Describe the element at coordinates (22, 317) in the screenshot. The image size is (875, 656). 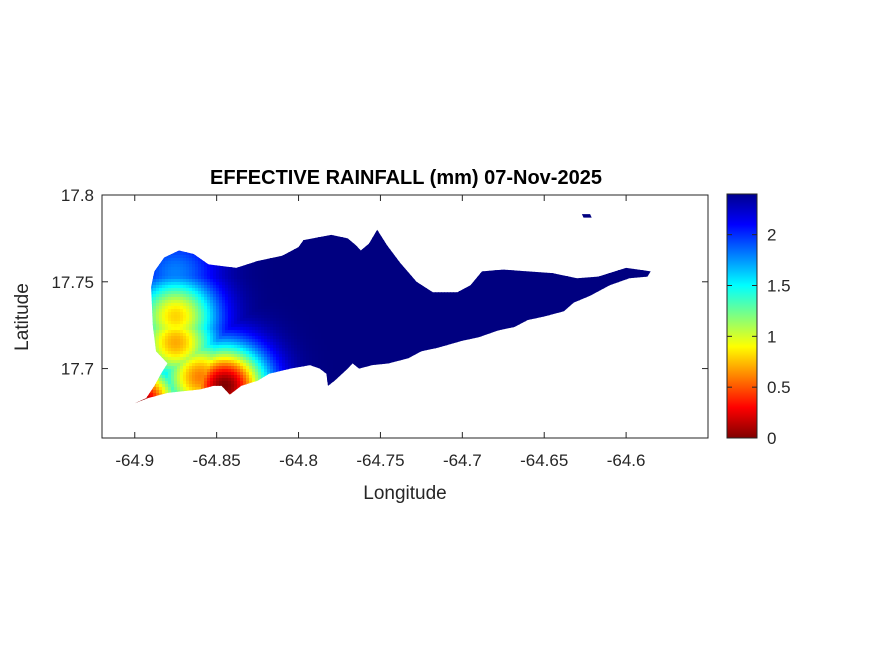
I see `y-axis-label: Latitude` at that location.